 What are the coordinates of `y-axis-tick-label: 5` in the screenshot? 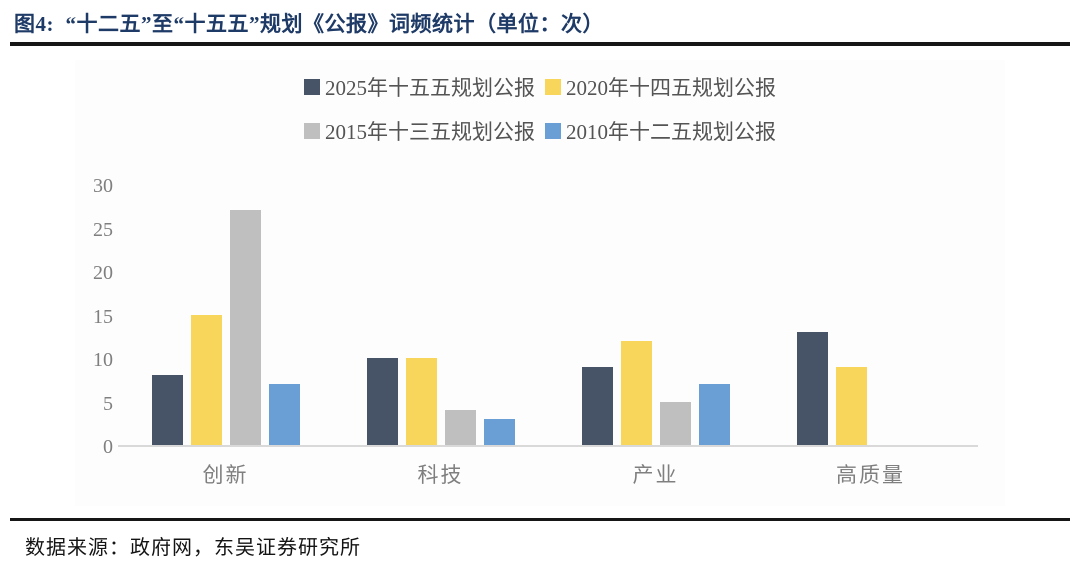 It's located at (108, 403).